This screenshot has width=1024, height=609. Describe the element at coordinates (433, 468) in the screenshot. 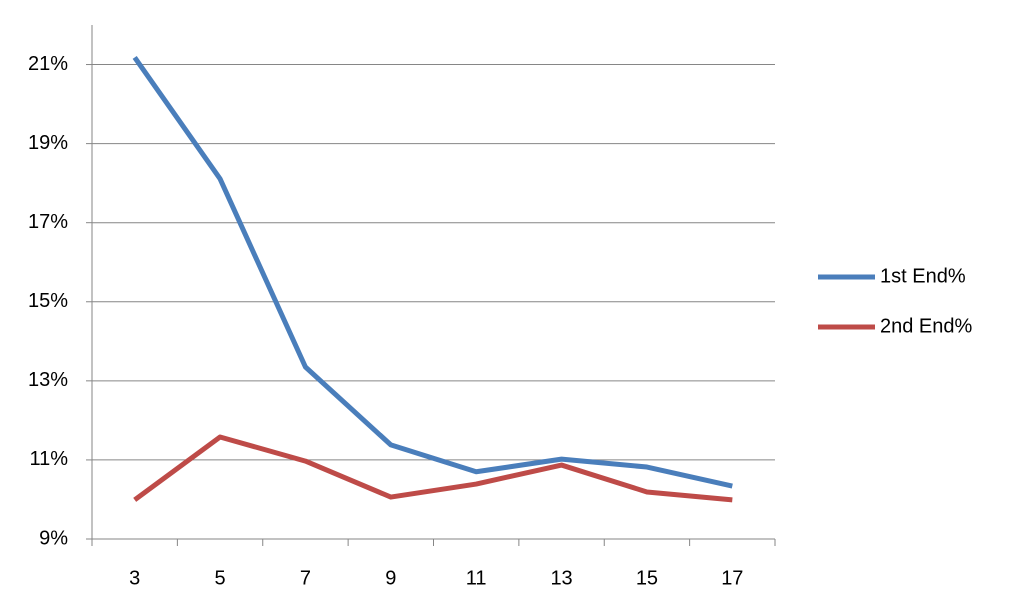

I see `series-line` at that location.